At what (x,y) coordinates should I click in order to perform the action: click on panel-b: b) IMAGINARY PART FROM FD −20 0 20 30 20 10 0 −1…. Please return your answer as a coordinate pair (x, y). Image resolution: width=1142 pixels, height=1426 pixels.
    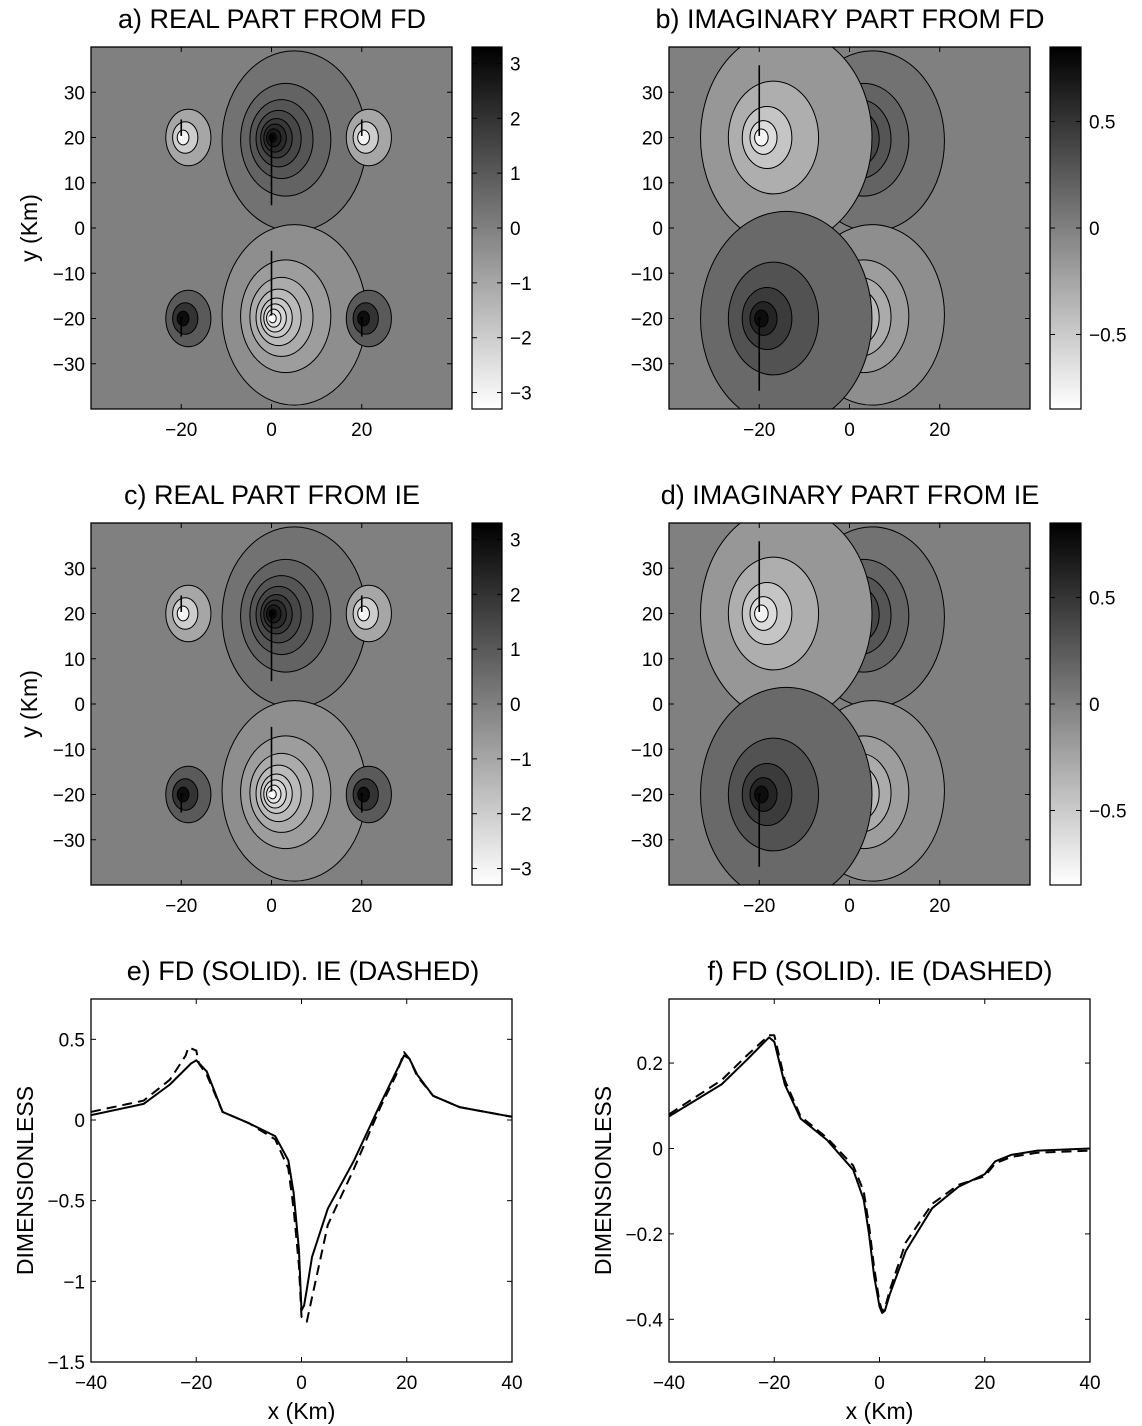
    Looking at the image, I should click on (879, 222).